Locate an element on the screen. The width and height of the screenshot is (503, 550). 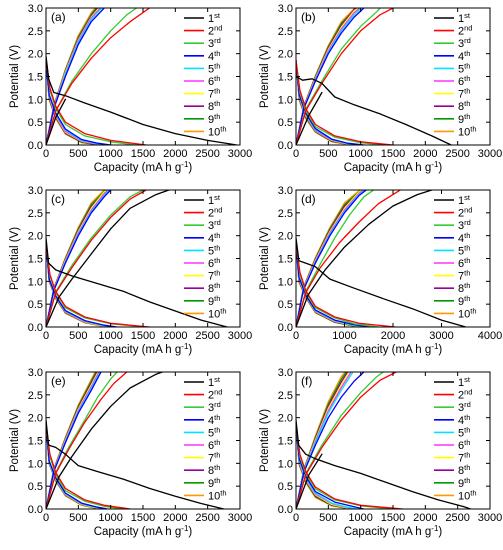
series-2nd-discharge is located at coordinates (96, 101).